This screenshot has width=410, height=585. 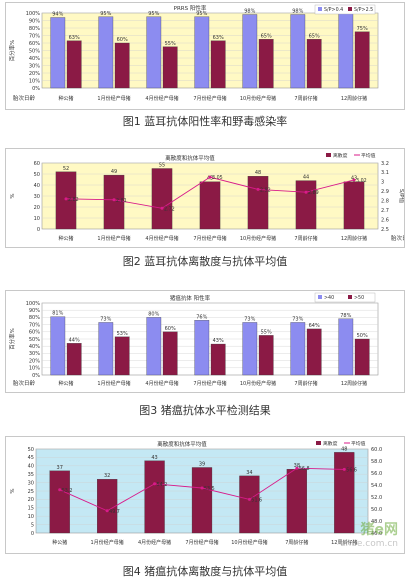 I want to click on y-tick-label: 100%, so click(x=33, y=14).